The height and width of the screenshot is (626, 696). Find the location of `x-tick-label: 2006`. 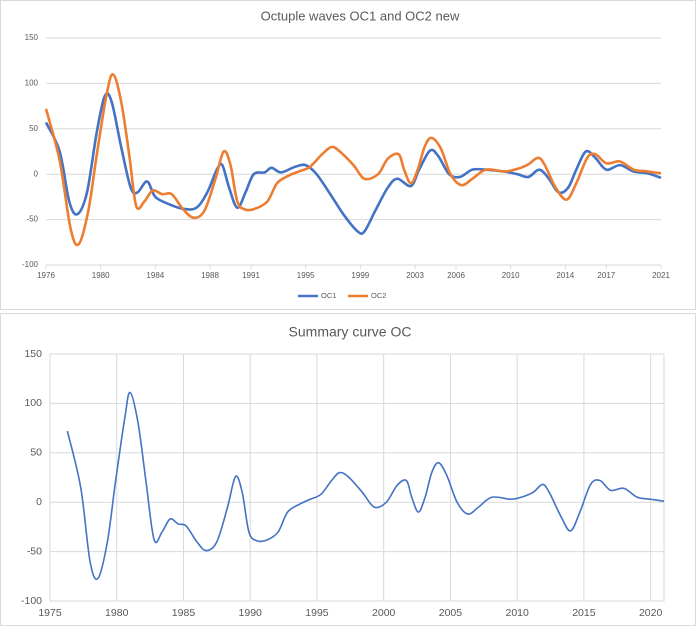

x-tick-label: 2006 is located at coordinates (456, 275).